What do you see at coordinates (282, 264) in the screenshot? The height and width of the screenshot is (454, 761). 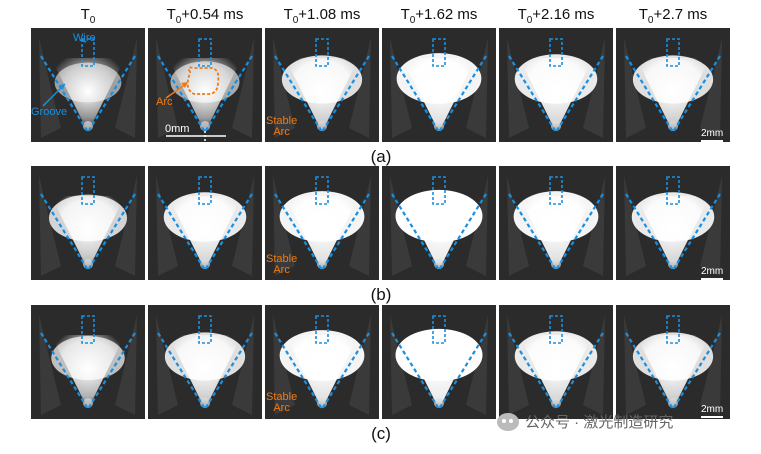 I see `stable-arc-label-b: Stable Arc` at bounding box center [282, 264].